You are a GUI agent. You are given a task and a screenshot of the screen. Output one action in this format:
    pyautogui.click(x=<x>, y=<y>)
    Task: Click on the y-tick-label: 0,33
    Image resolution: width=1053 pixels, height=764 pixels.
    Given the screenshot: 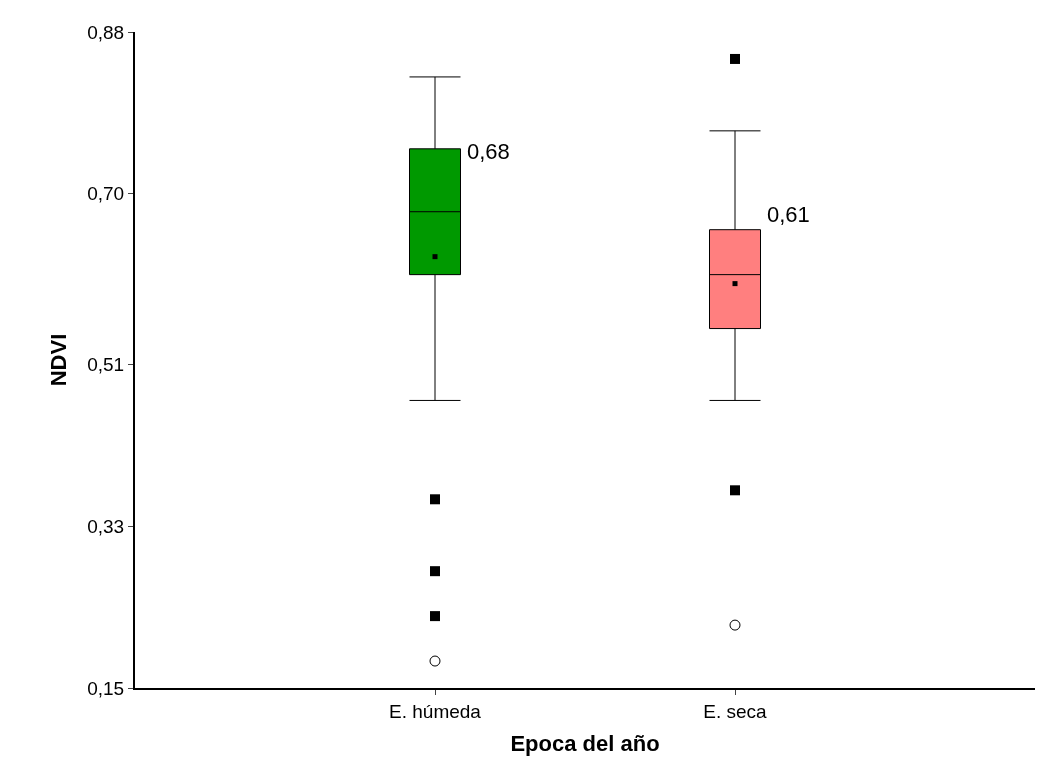 What is the action you would take?
    pyautogui.click(x=106, y=526)
    